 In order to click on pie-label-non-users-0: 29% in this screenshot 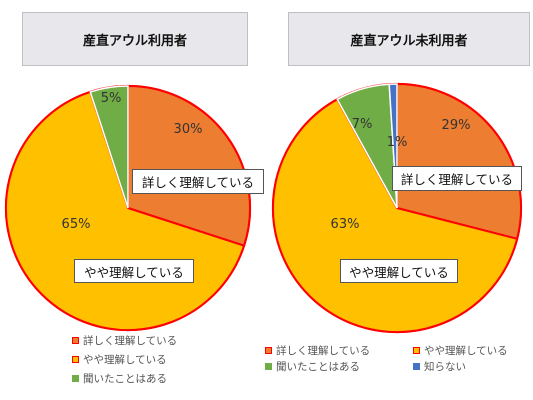, I will do `click(456, 125)`.